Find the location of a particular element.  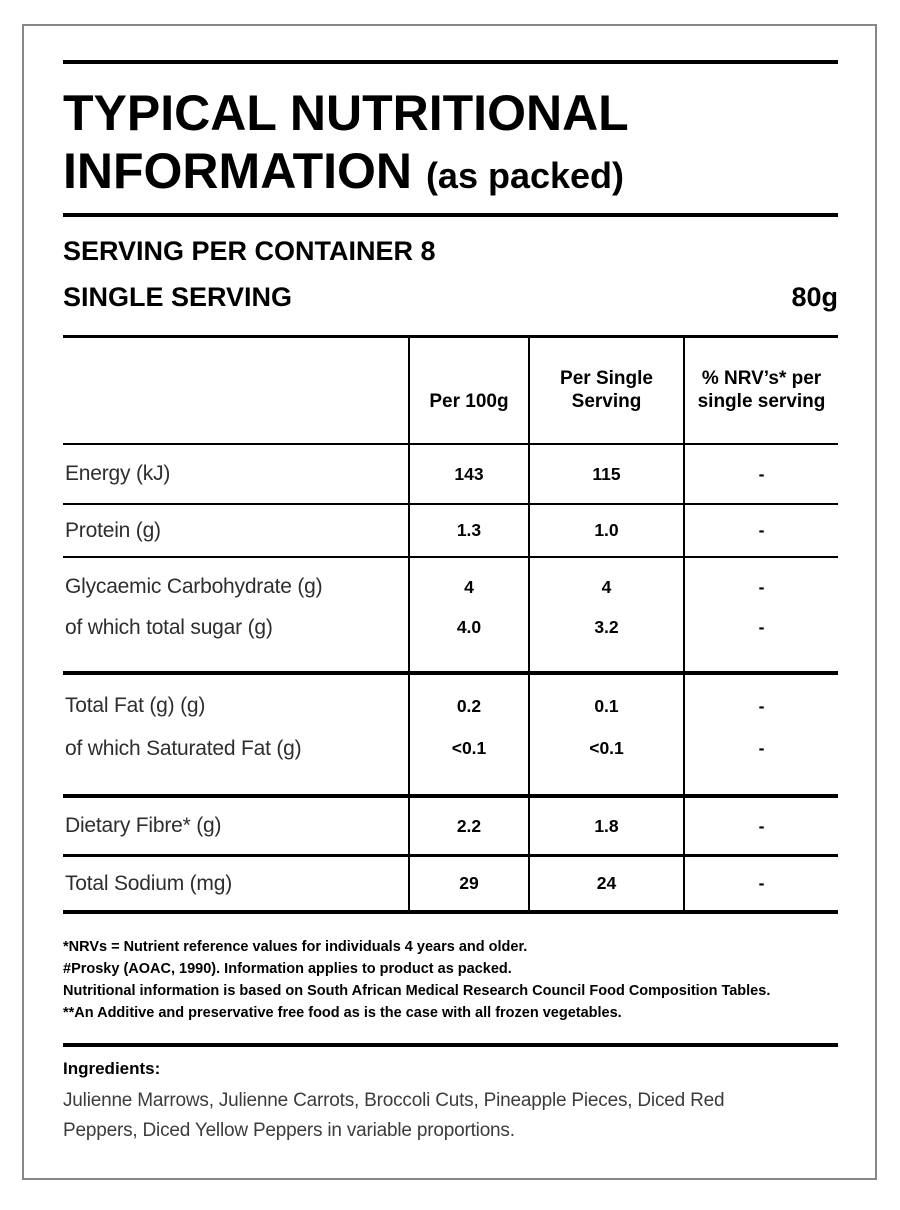

value-per-100g: 1.3 is located at coordinates (469, 530).